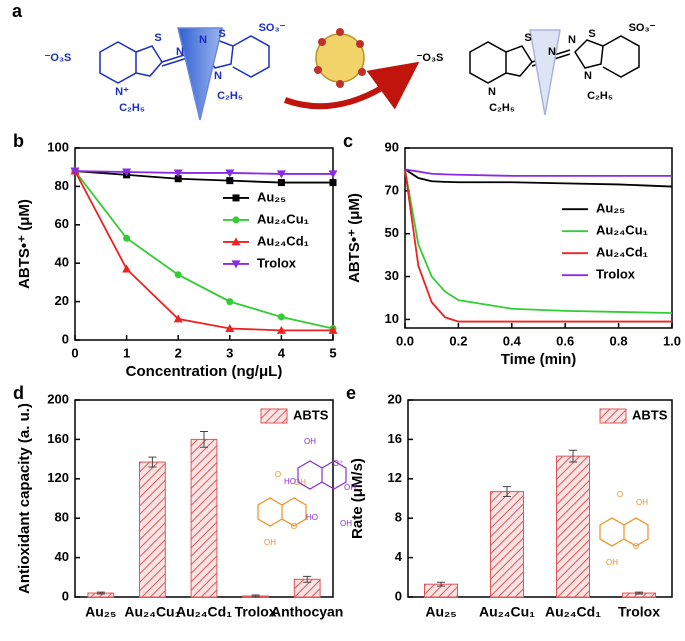 The width and height of the screenshot is (685, 641). What do you see at coordinates (178, 352) in the screenshot?
I see `x-tick-label: 2` at bounding box center [178, 352].